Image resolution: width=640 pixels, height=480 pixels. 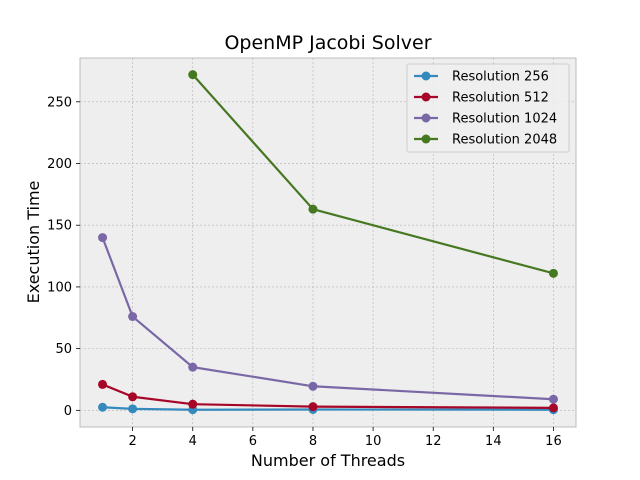 I want to click on x-tick-label: 14, so click(x=493, y=441).